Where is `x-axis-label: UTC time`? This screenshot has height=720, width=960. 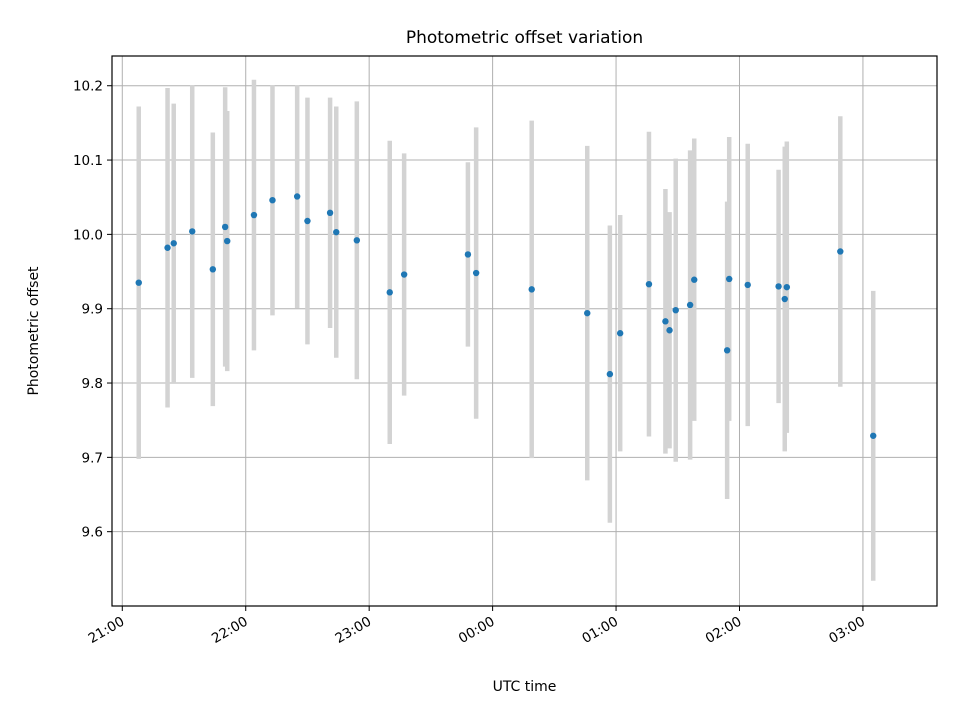 x-axis-label: UTC time is located at coordinates (525, 687).